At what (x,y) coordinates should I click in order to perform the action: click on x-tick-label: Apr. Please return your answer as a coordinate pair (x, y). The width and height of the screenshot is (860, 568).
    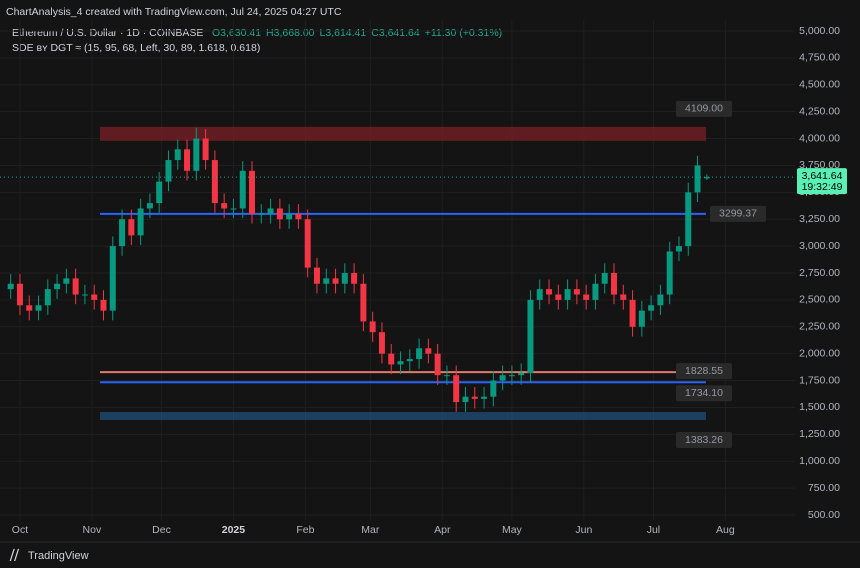
    Looking at the image, I should click on (442, 530).